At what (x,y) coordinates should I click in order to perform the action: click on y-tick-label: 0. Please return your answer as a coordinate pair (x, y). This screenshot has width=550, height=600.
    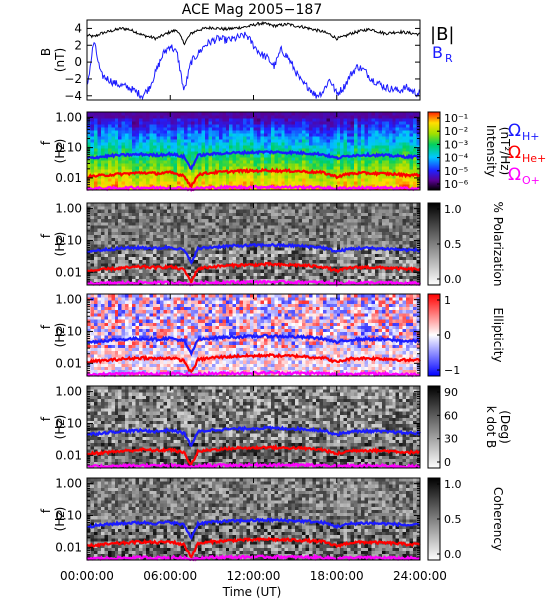
    Looking at the image, I should click on (78, 62).